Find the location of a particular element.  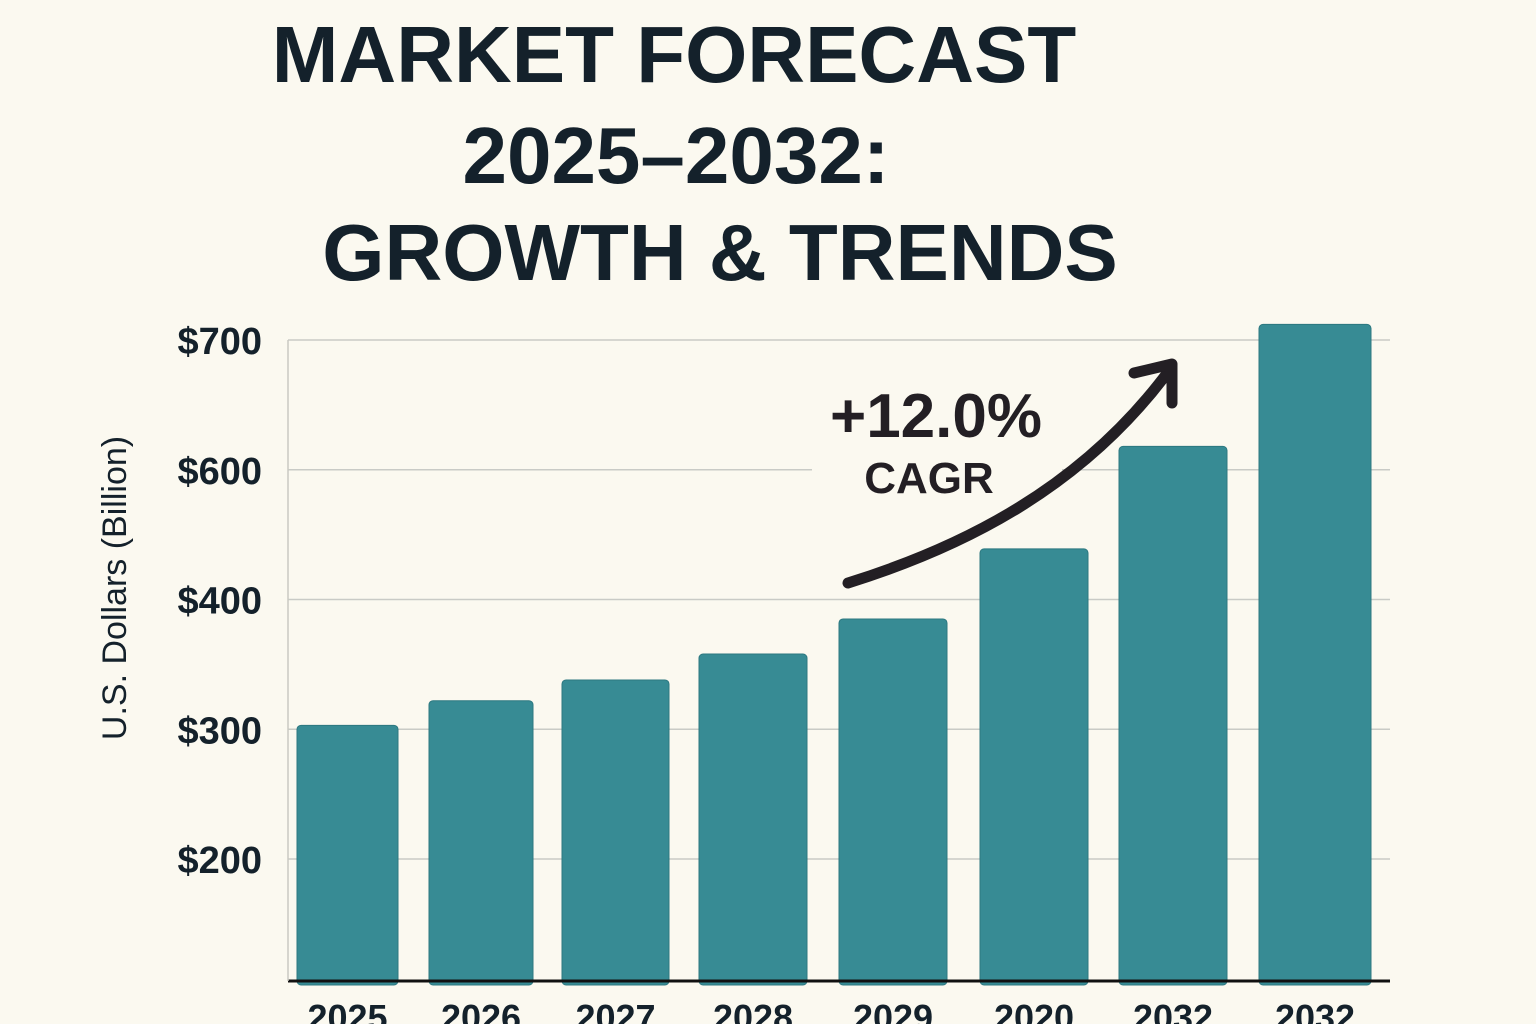

bar-2025 is located at coordinates (347, 855).